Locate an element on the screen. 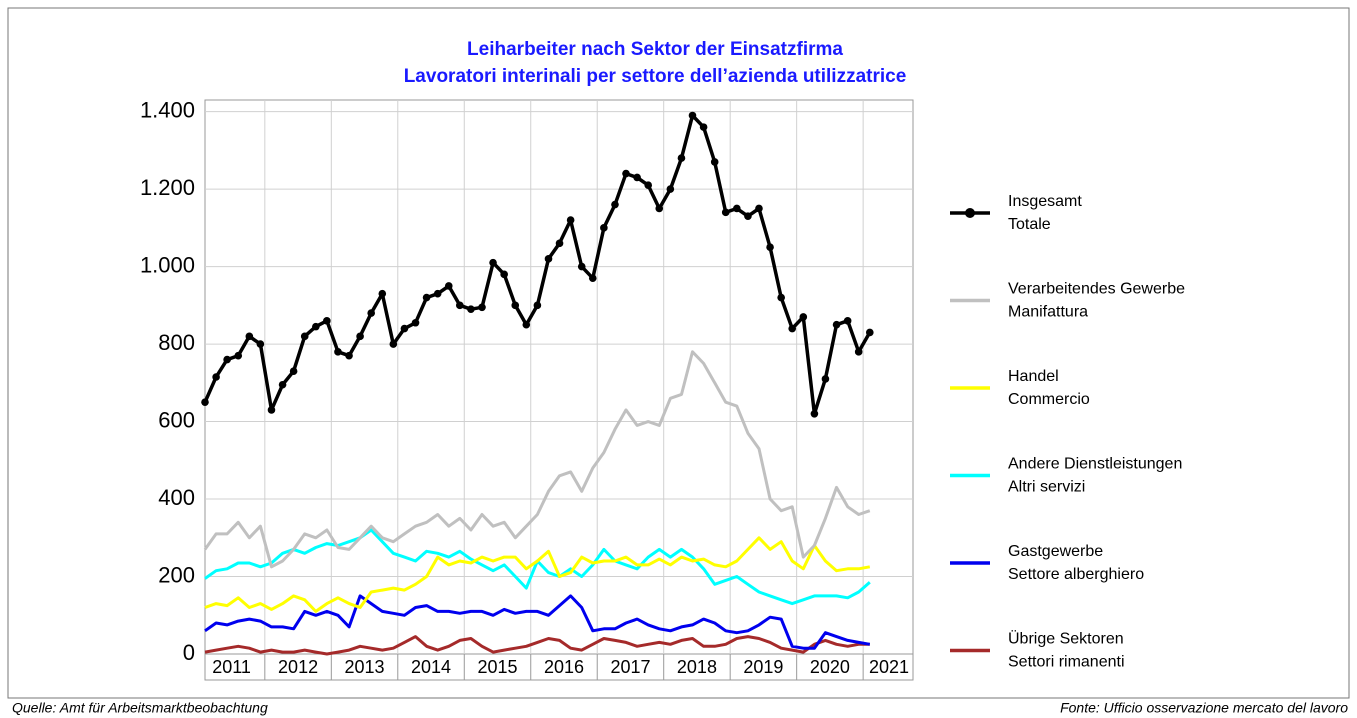 The height and width of the screenshot is (718, 1357). legend-label: Settore alberghiero is located at coordinates (1076, 574).